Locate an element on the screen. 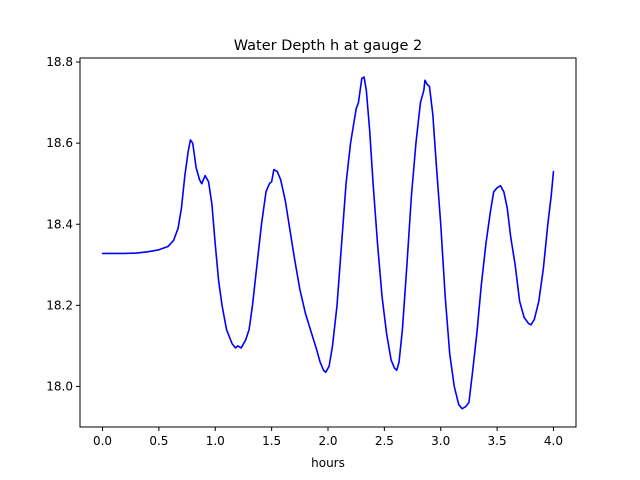  x-tick-label: 1.5 is located at coordinates (271, 441).